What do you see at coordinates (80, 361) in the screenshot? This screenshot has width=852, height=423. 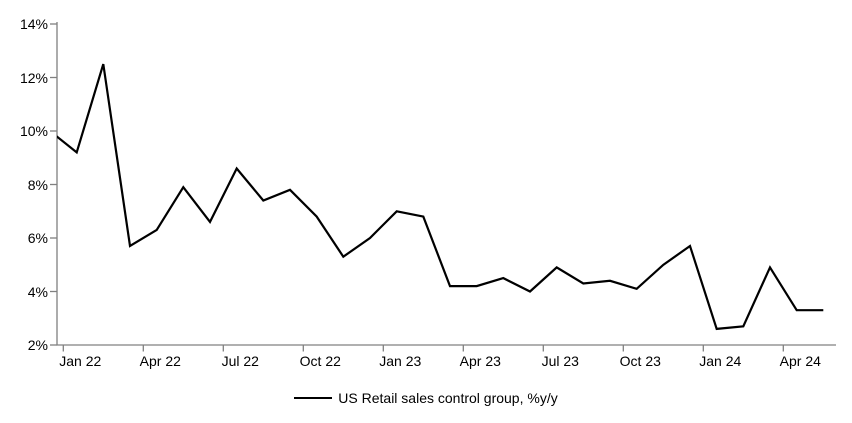 I see `x-tick-label: Jan 22` at bounding box center [80, 361].